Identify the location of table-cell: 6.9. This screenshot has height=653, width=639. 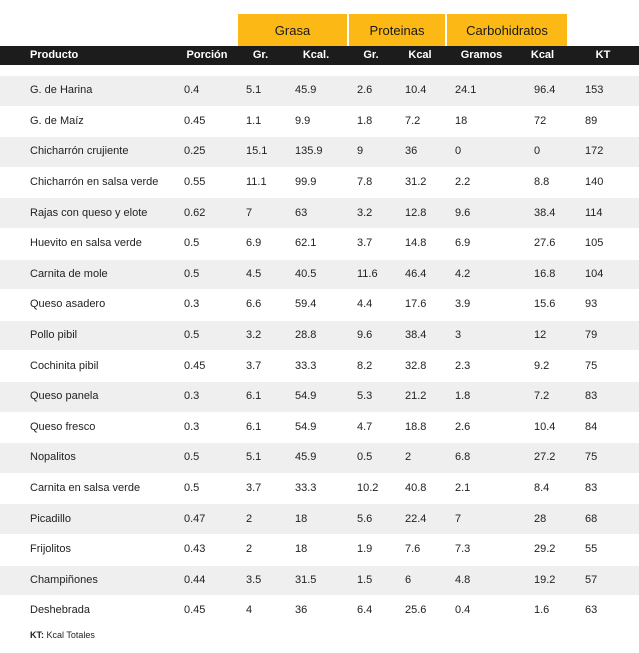
(260, 243).